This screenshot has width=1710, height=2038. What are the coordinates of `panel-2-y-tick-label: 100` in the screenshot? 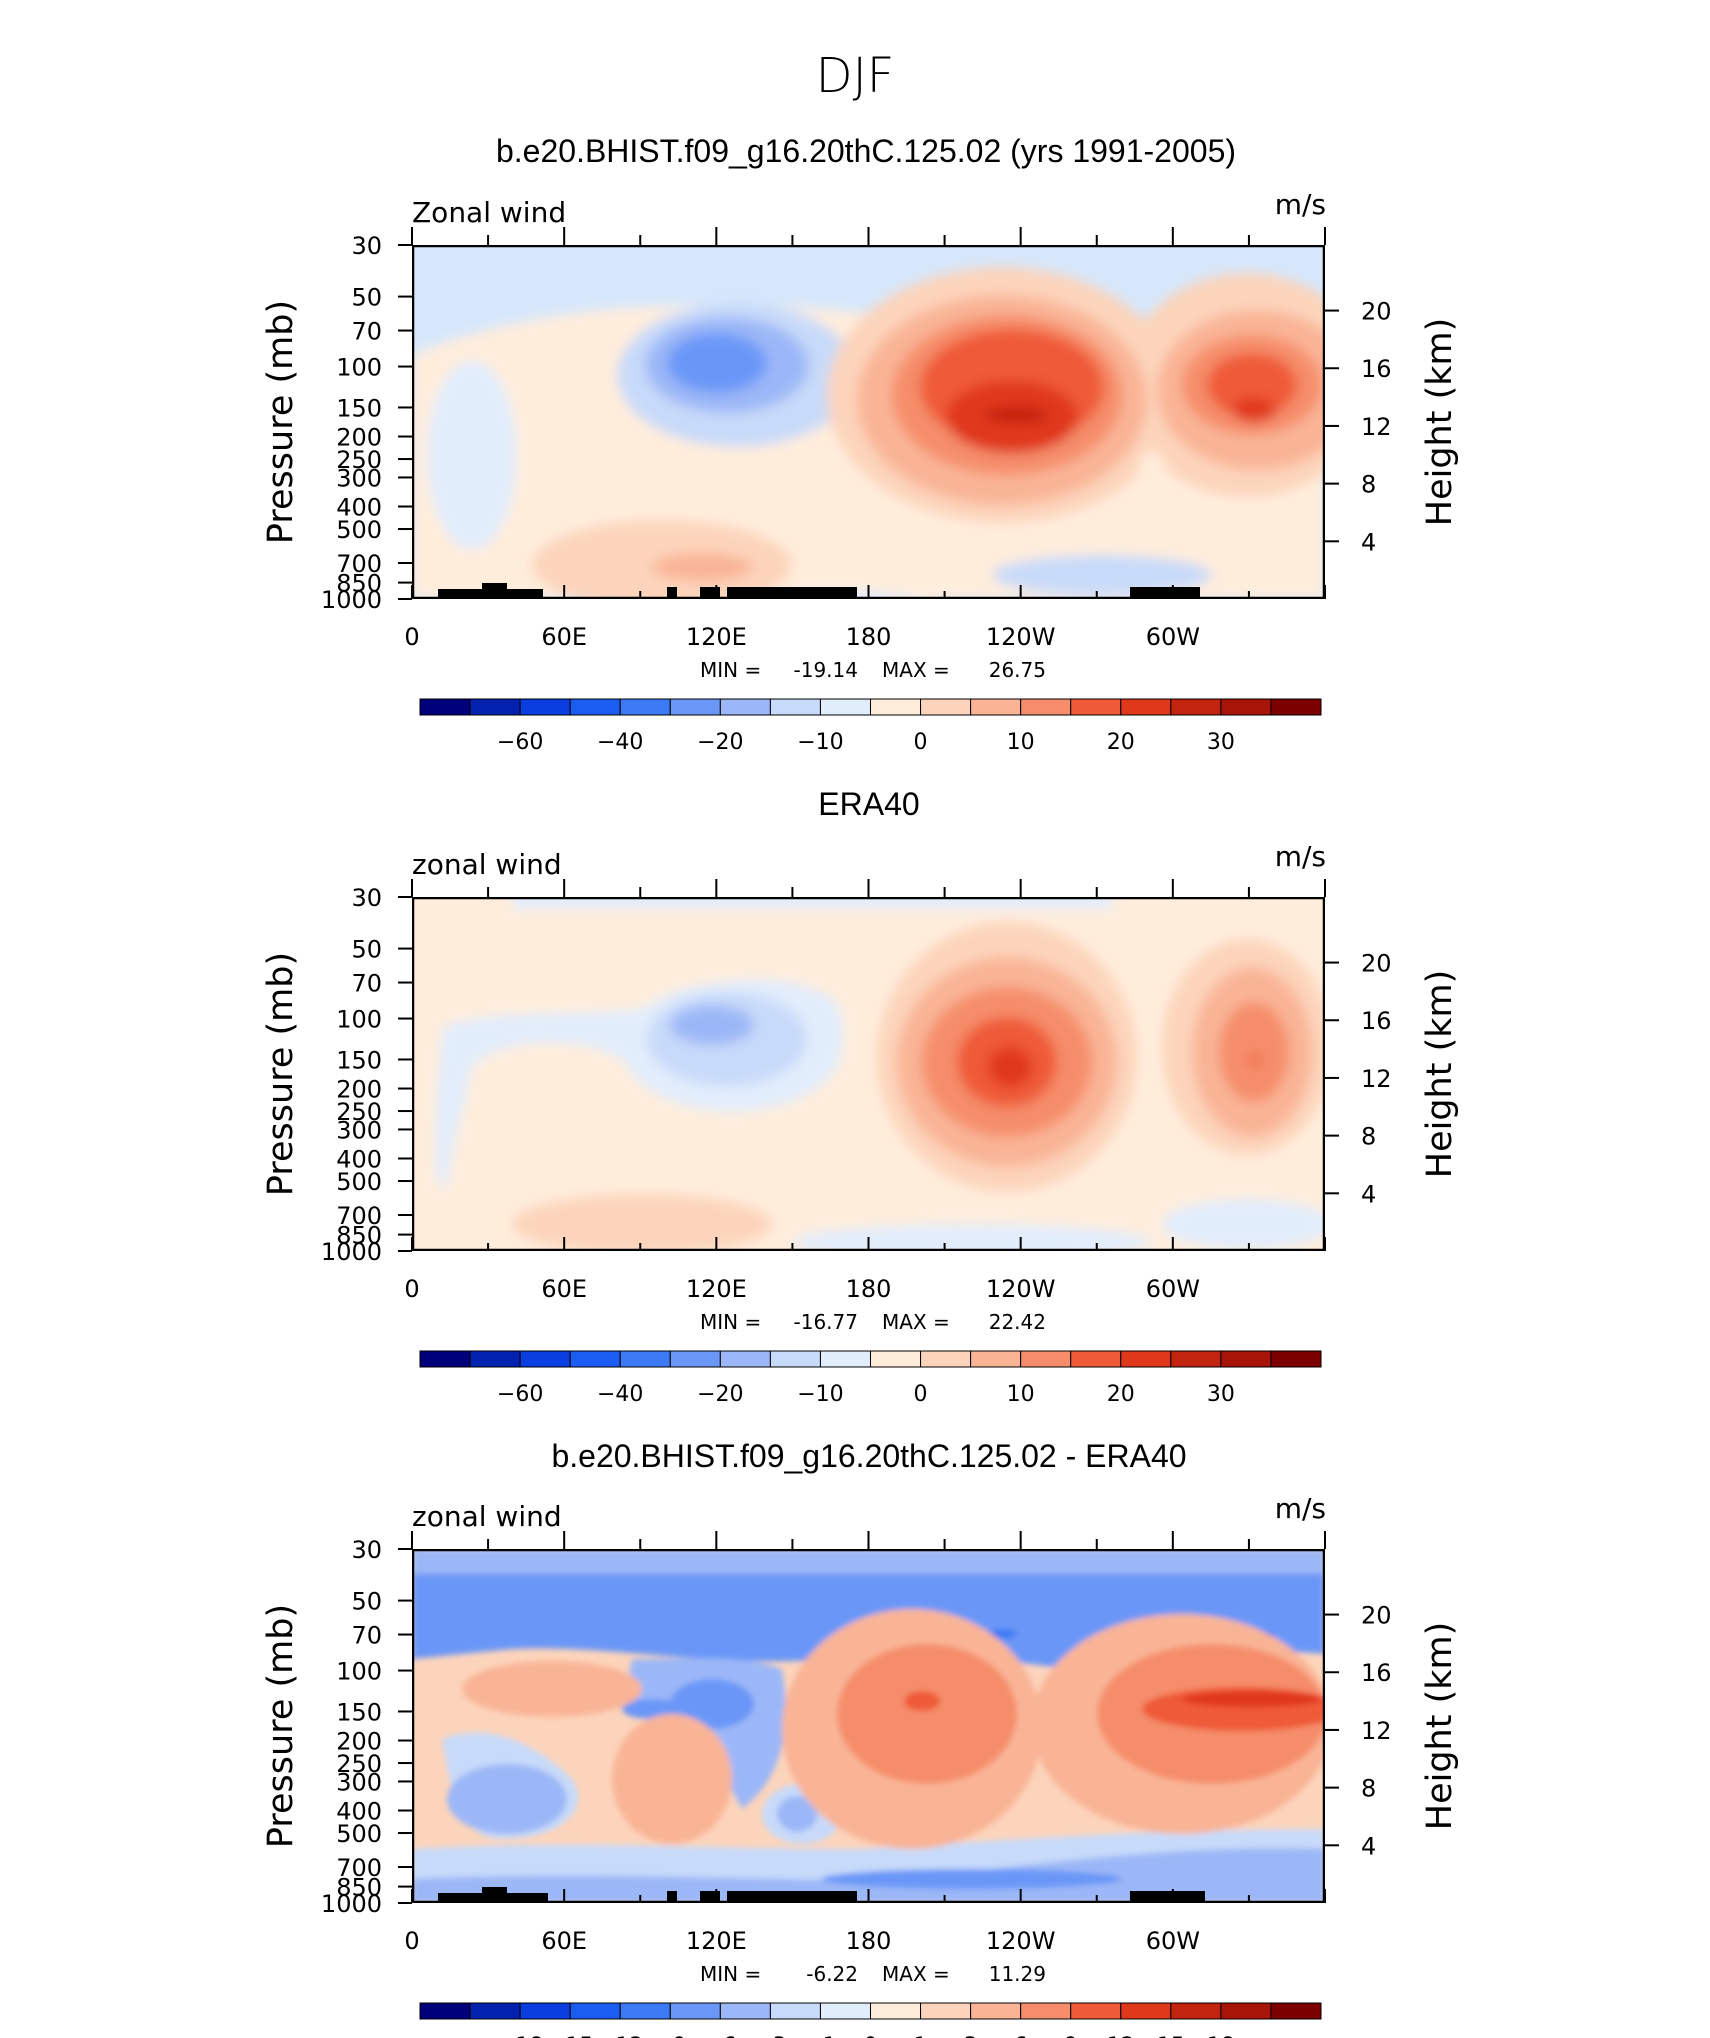 It's located at (359, 1020).